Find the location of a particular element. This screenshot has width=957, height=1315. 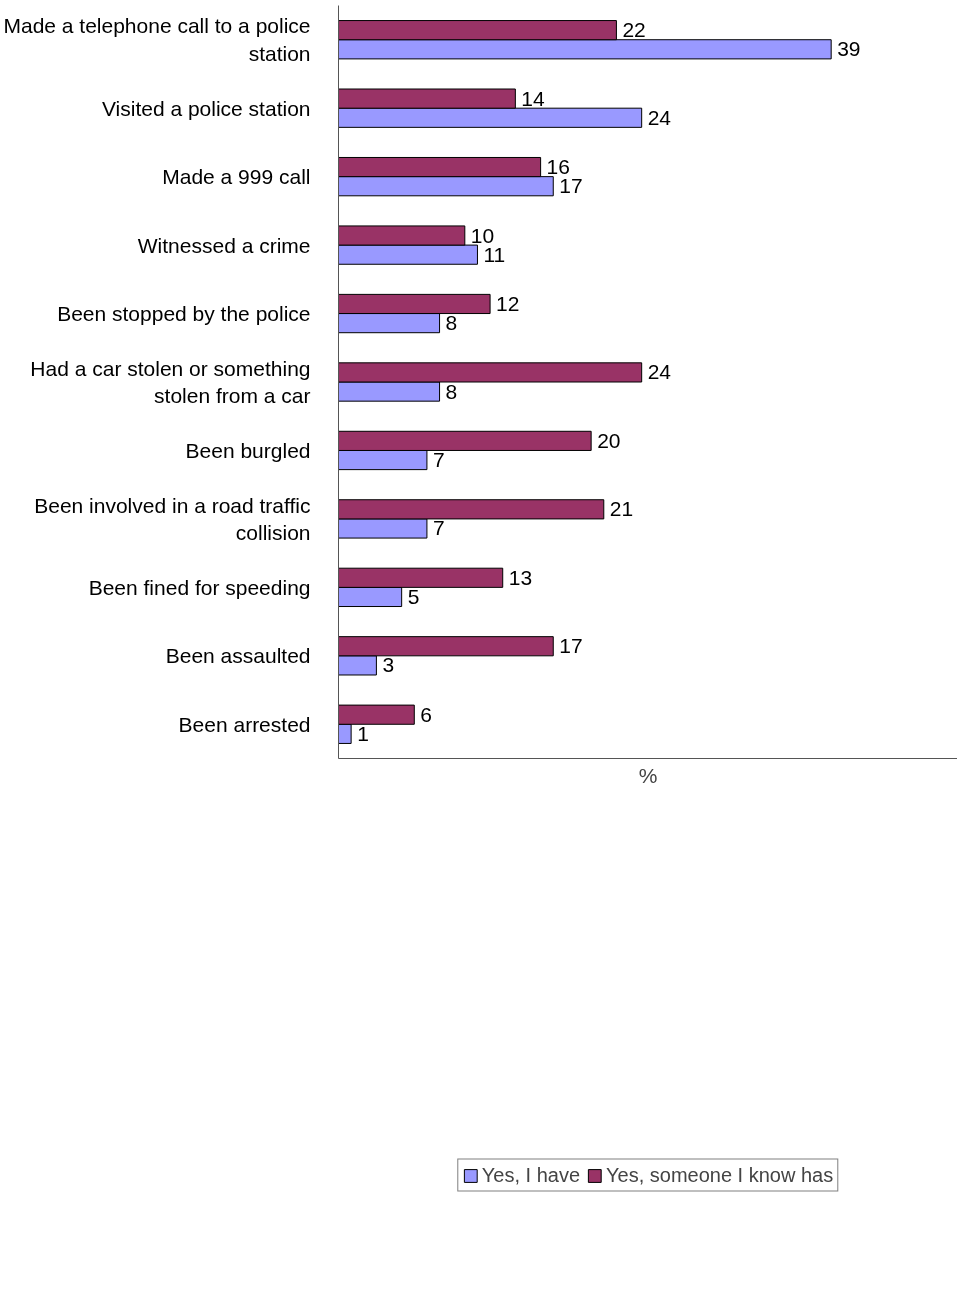

y-tick-label: Been arrested is located at coordinates (244, 724).